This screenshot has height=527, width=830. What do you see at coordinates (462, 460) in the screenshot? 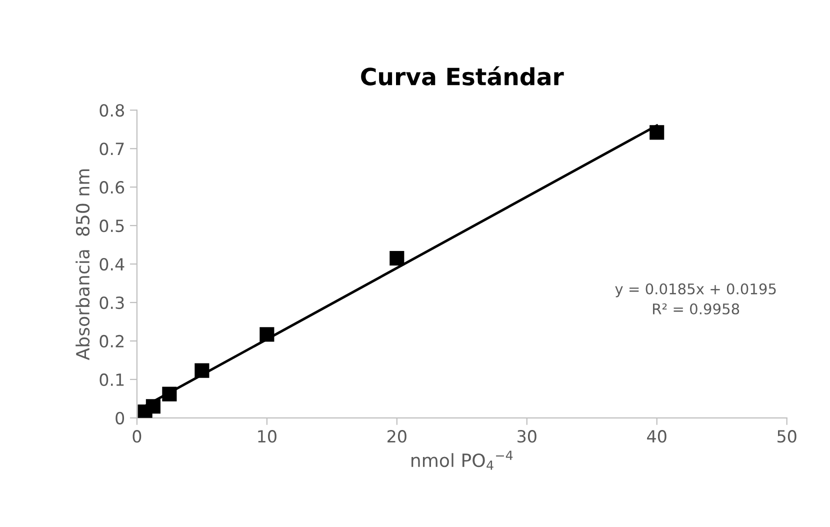
I see `x-axis-title: nmol PO$_{4}$$^{−4}$` at bounding box center [462, 460].